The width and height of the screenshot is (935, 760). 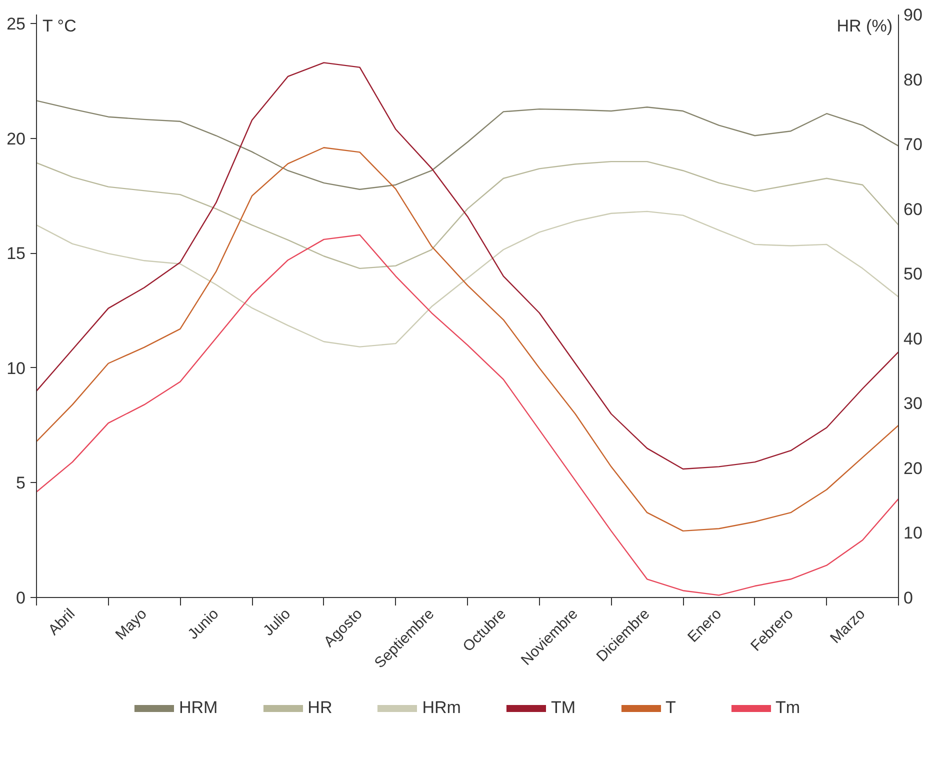 What do you see at coordinates (864, 26) in the screenshot?
I see `y2-axis-title: HR (%)` at bounding box center [864, 26].